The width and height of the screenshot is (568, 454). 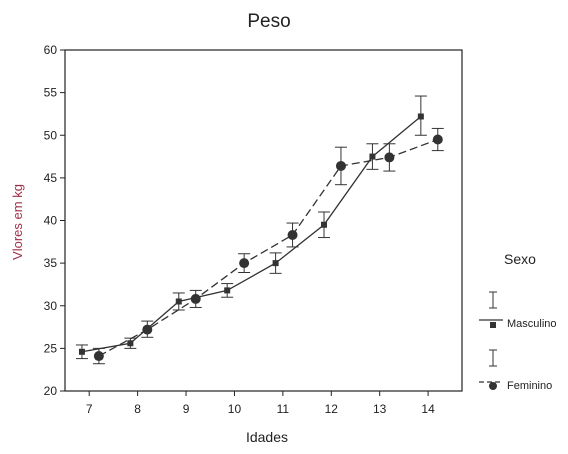 I want to click on legend-label: Feminino, so click(x=529, y=386).